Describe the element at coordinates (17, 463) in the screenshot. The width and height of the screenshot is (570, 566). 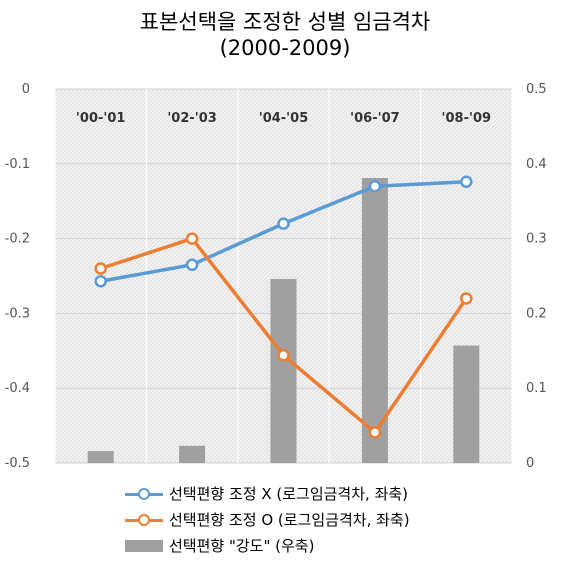
I see `left-tick-label: -0.5` at that location.